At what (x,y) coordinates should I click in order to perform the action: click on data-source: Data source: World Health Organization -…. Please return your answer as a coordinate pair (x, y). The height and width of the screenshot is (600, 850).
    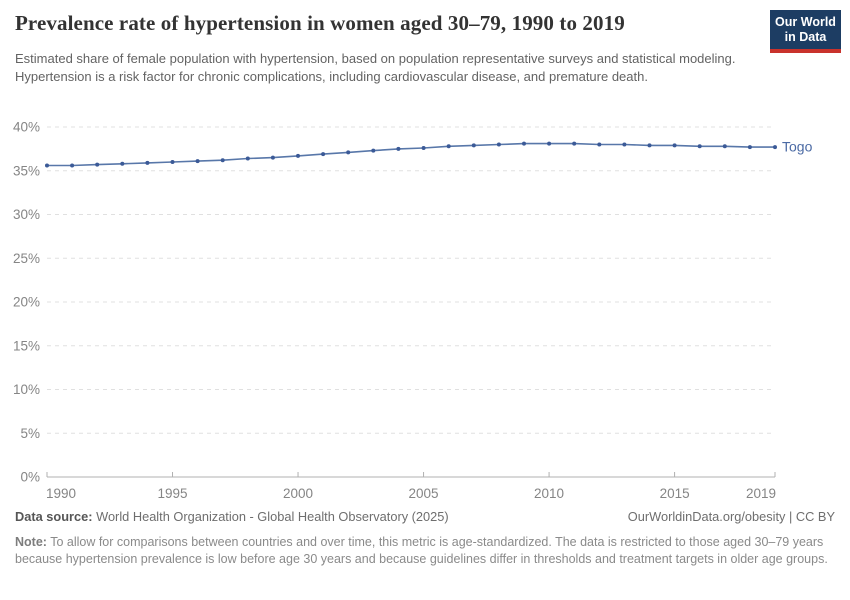
    Looking at the image, I should click on (232, 516).